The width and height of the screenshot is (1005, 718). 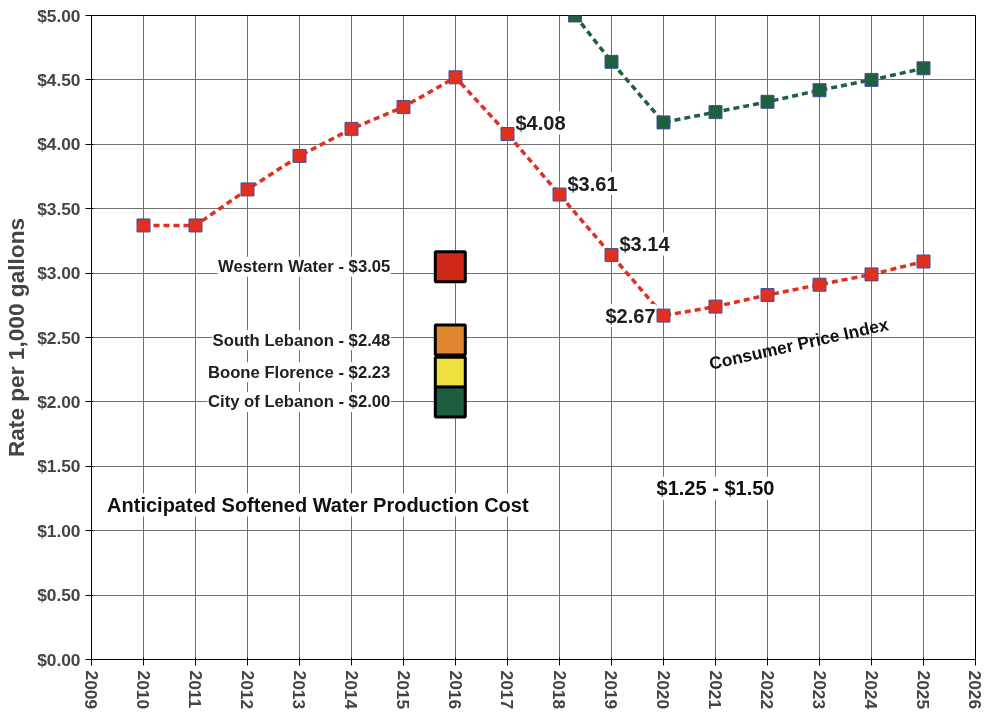 I want to click on x-tick-label: 2011, so click(x=195, y=689).